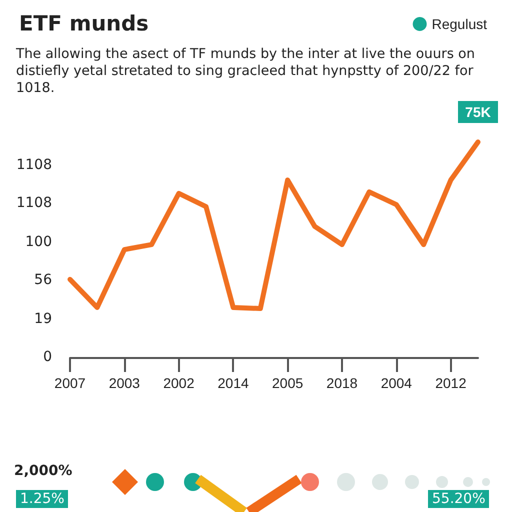 The height and width of the screenshot is (512, 512). Describe the element at coordinates (124, 383) in the screenshot. I see `x-tick-label: 2003` at that location.